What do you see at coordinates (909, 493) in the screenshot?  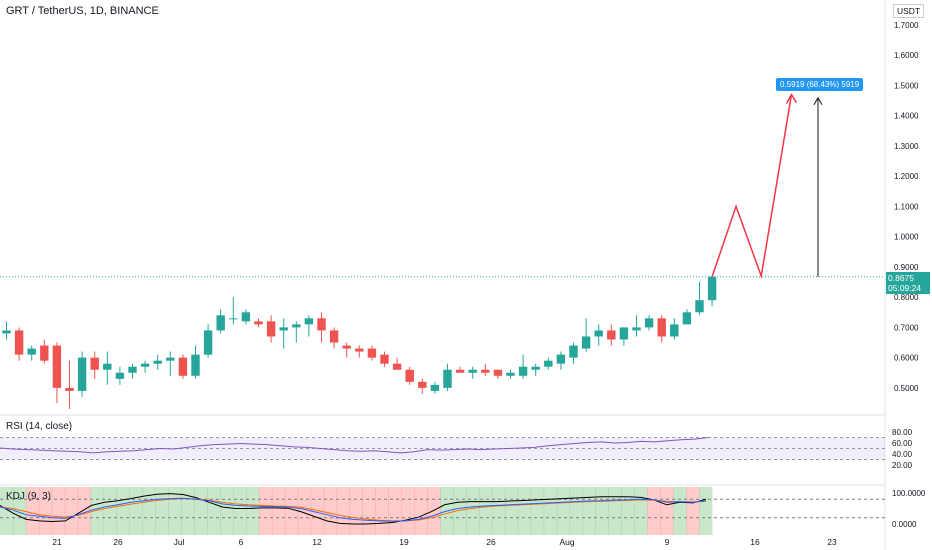 I see `kdj-tick-label: 100.0000` at bounding box center [909, 493].